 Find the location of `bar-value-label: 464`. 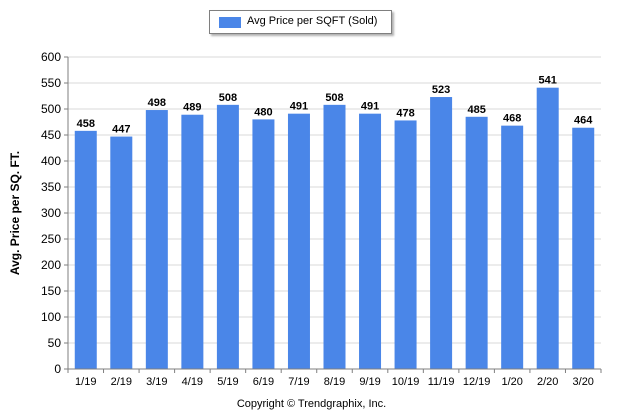

bar-value-label: 464 is located at coordinates (583, 121).